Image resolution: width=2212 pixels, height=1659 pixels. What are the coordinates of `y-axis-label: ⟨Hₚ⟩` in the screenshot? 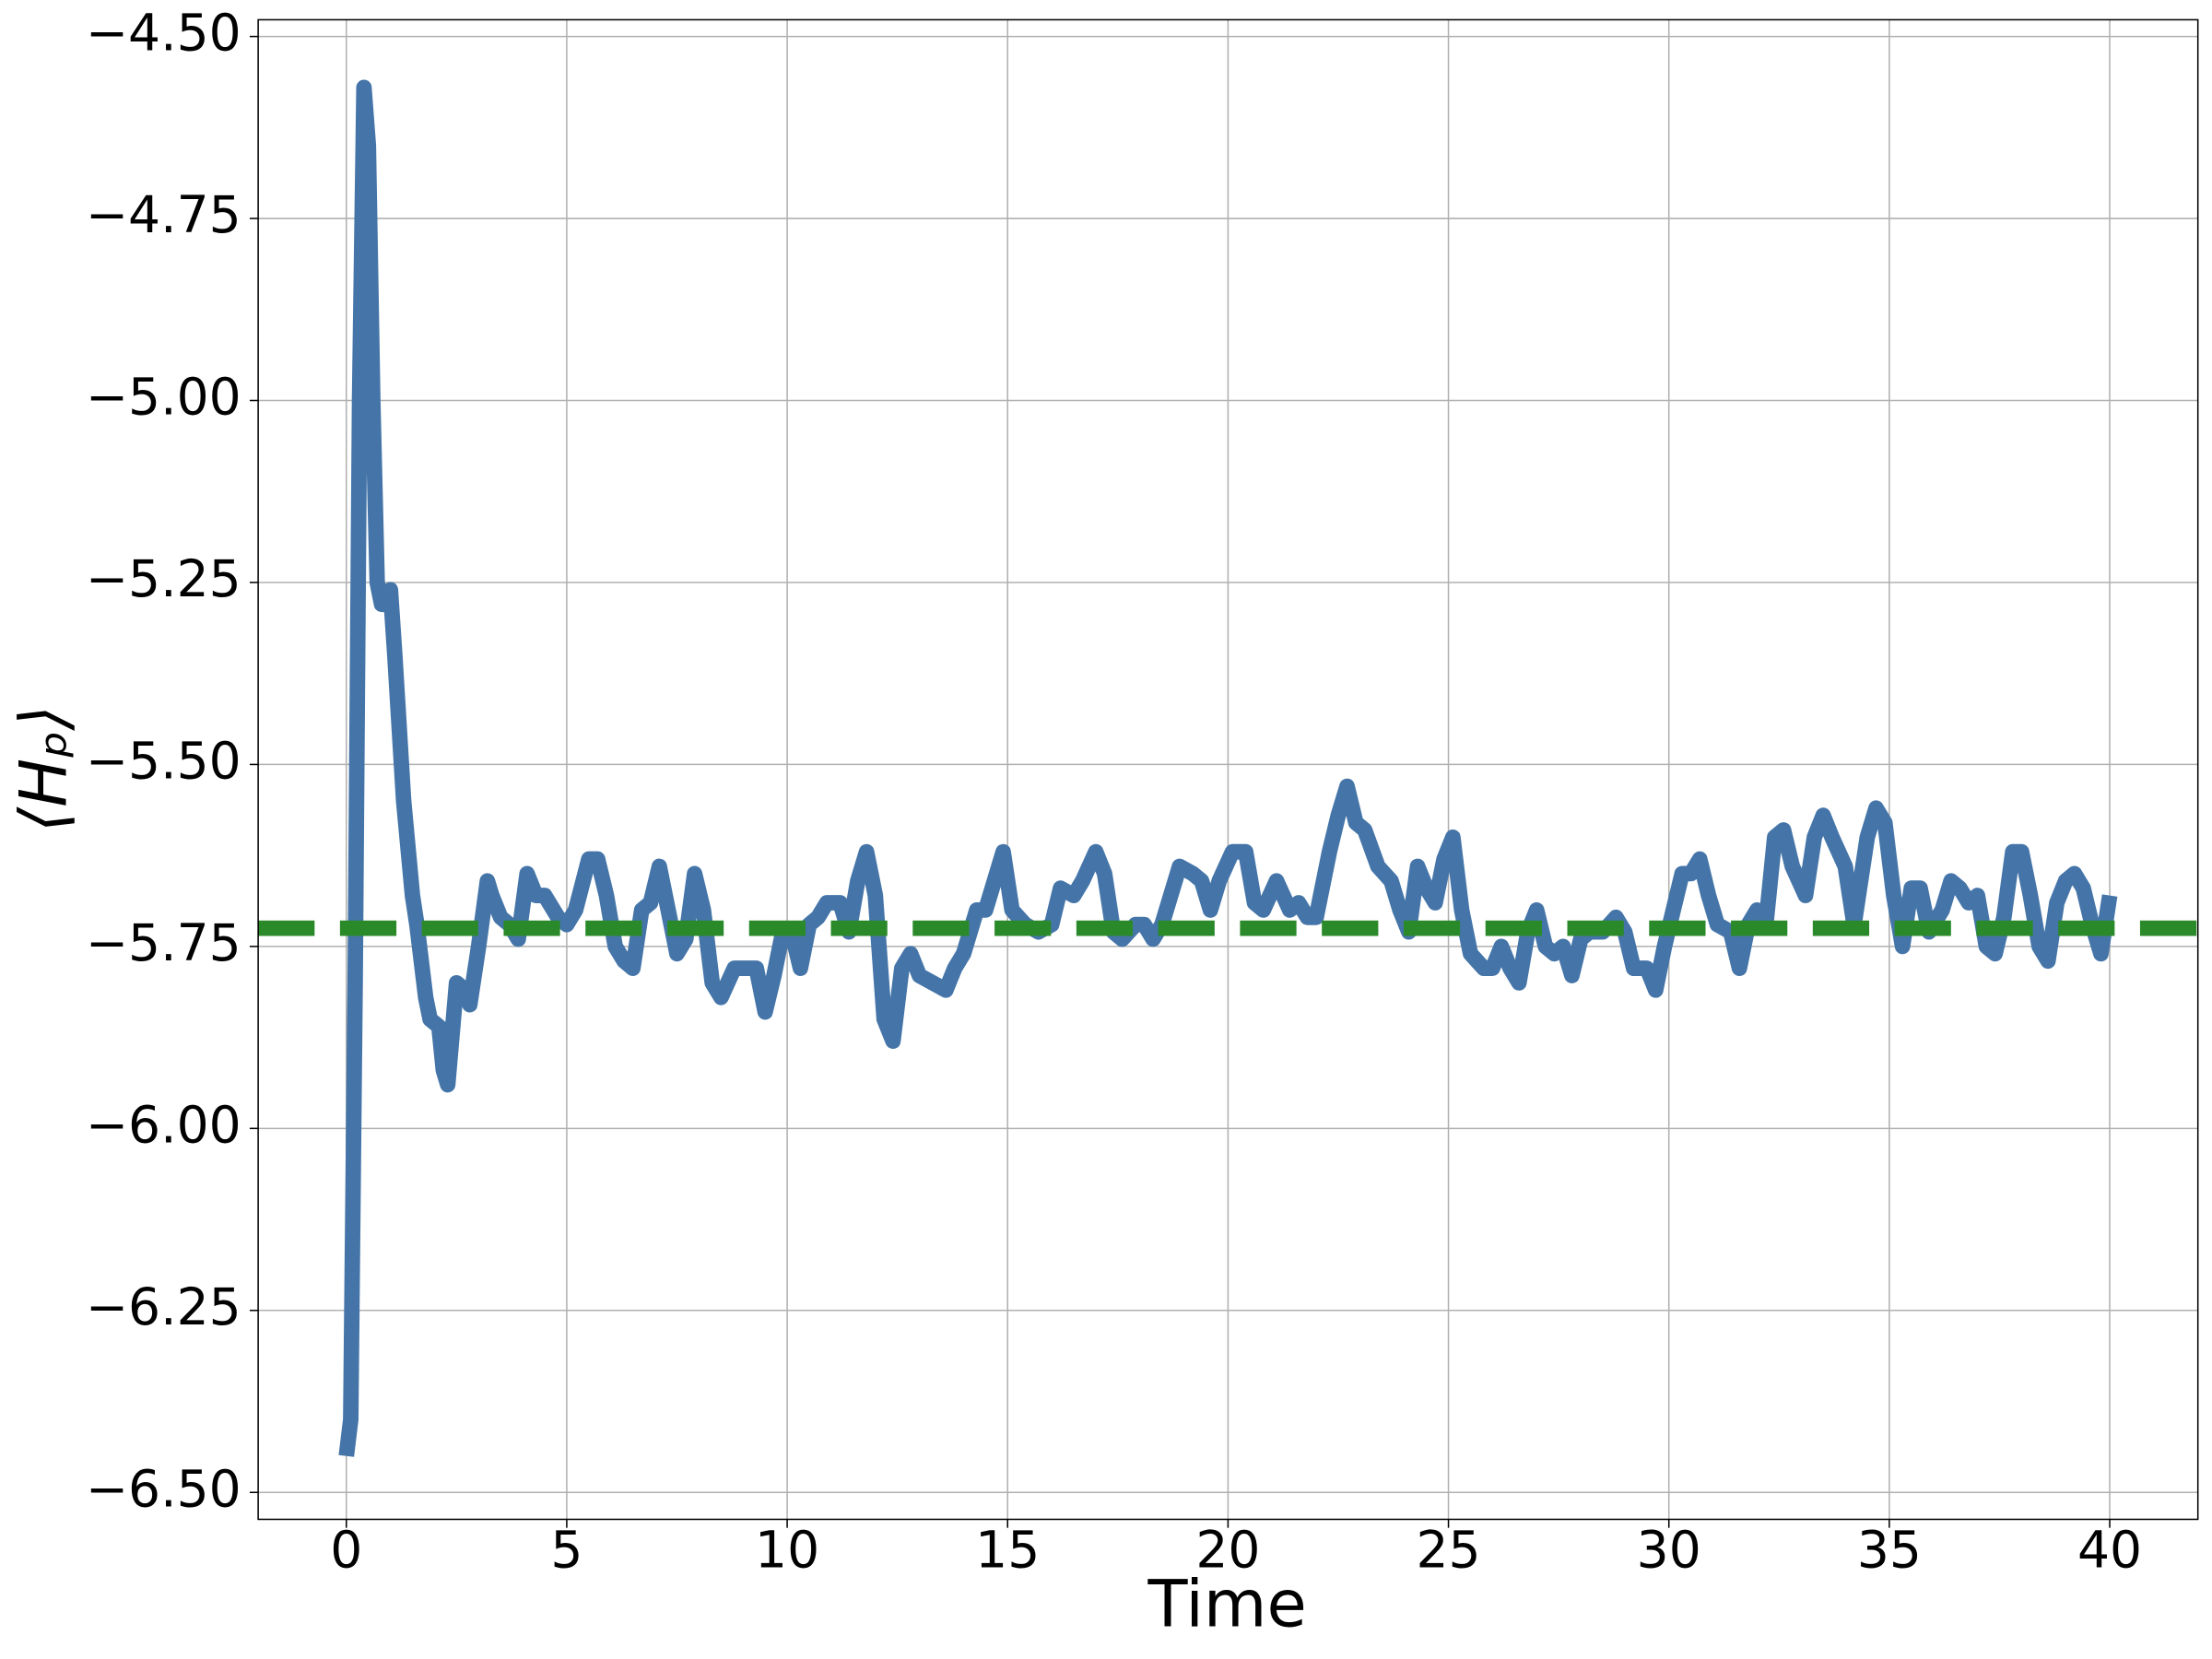 It's located at (44, 768).